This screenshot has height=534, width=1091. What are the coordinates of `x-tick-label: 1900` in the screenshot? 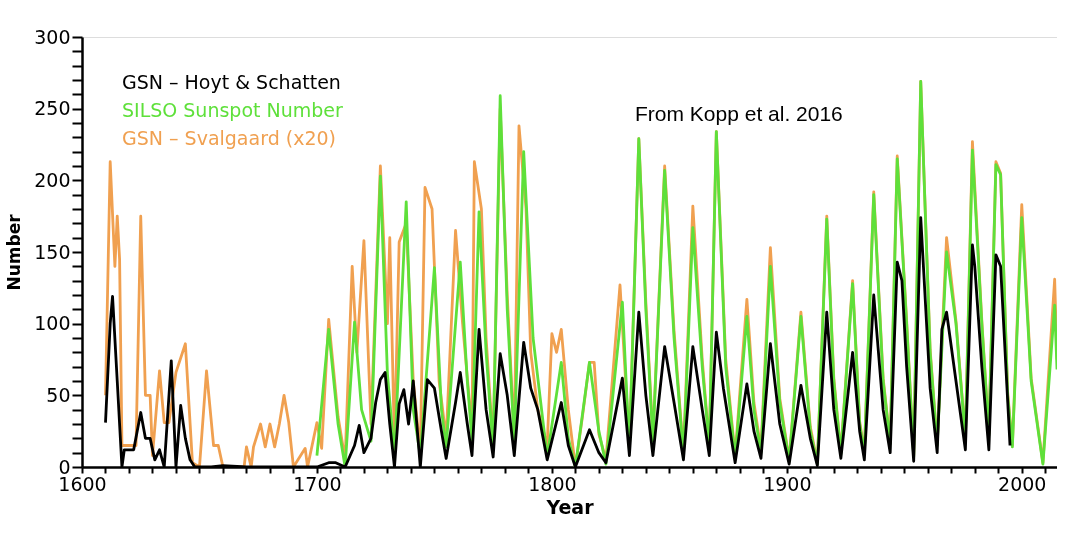 It's located at (787, 483).